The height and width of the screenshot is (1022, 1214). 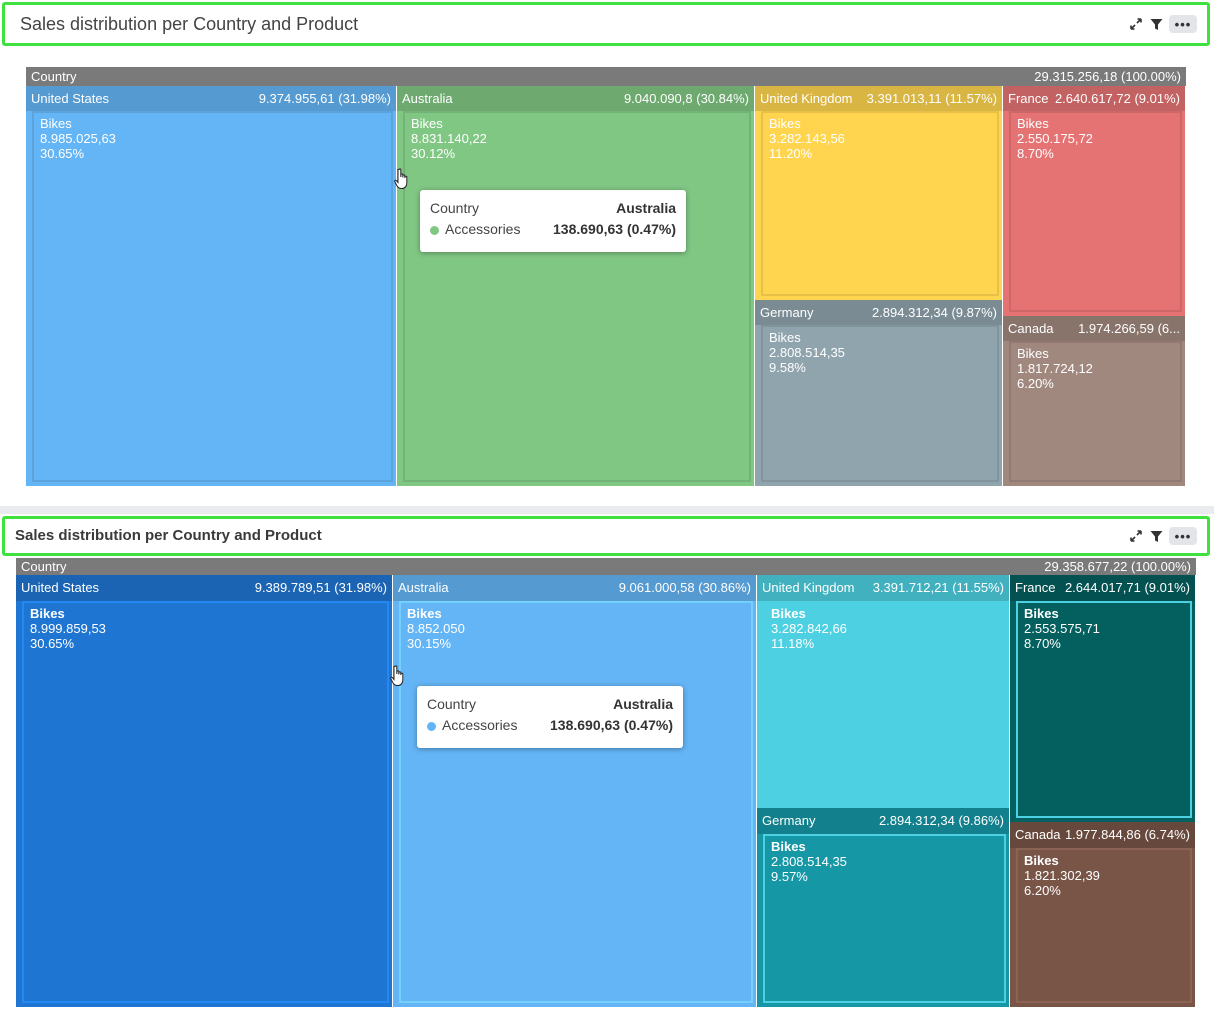 I want to click on tooltip-item: Accessories 138.690,63 (0.47%), so click(x=553, y=229).